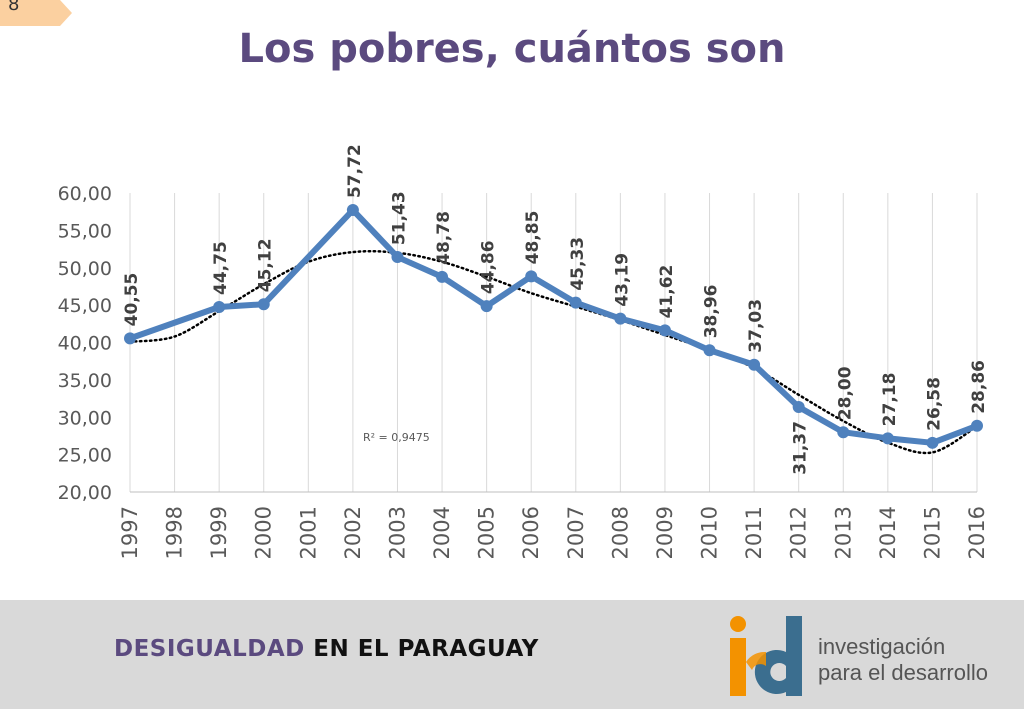 The height and width of the screenshot is (709, 1024). Describe the element at coordinates (487, 532) in the screenshot. I see `x-tick-label: 2005` at that location.